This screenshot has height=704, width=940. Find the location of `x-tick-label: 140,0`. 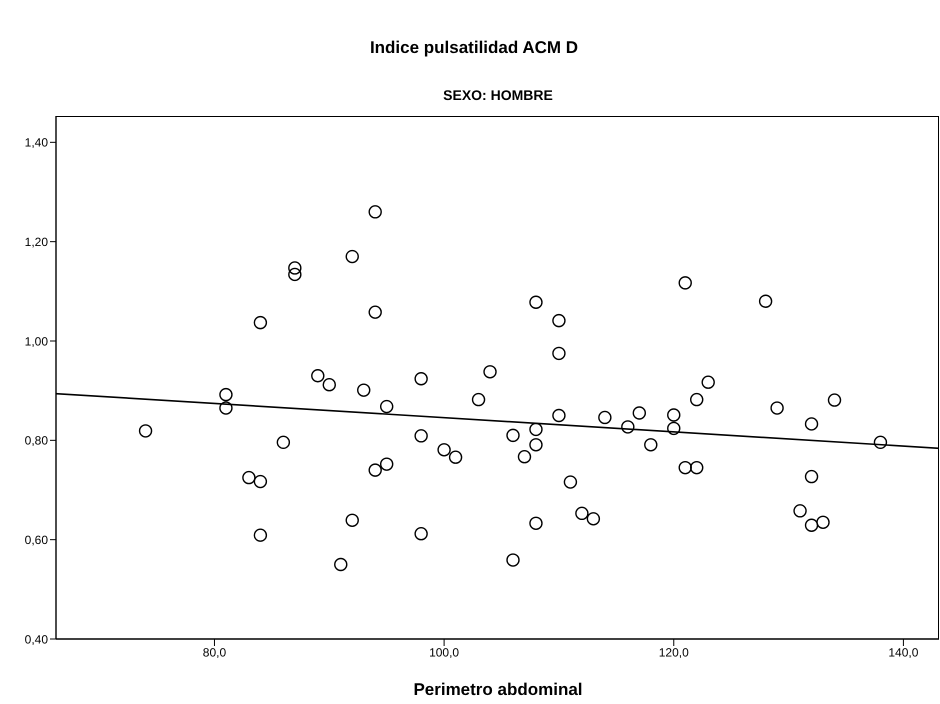

x-tick-label: 140,0 is located at coordinates (903, 653).